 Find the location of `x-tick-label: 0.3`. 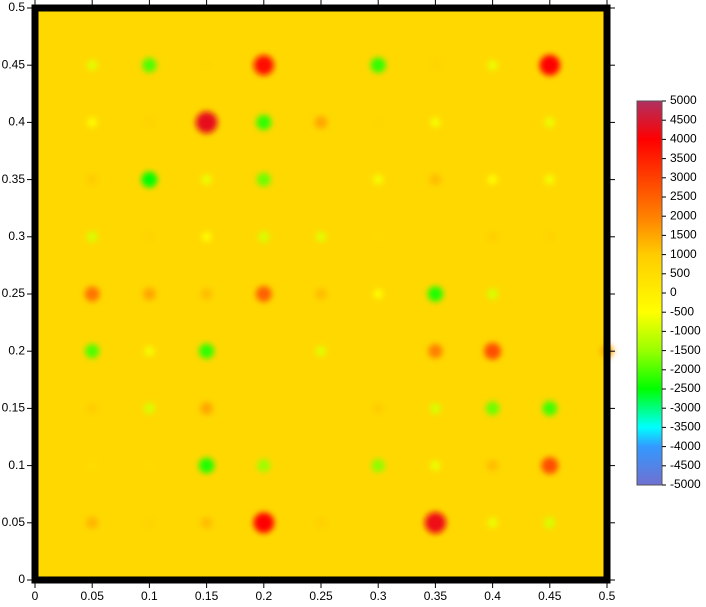

x-tick-label: 0.3 is located at coordinates (378, 596).